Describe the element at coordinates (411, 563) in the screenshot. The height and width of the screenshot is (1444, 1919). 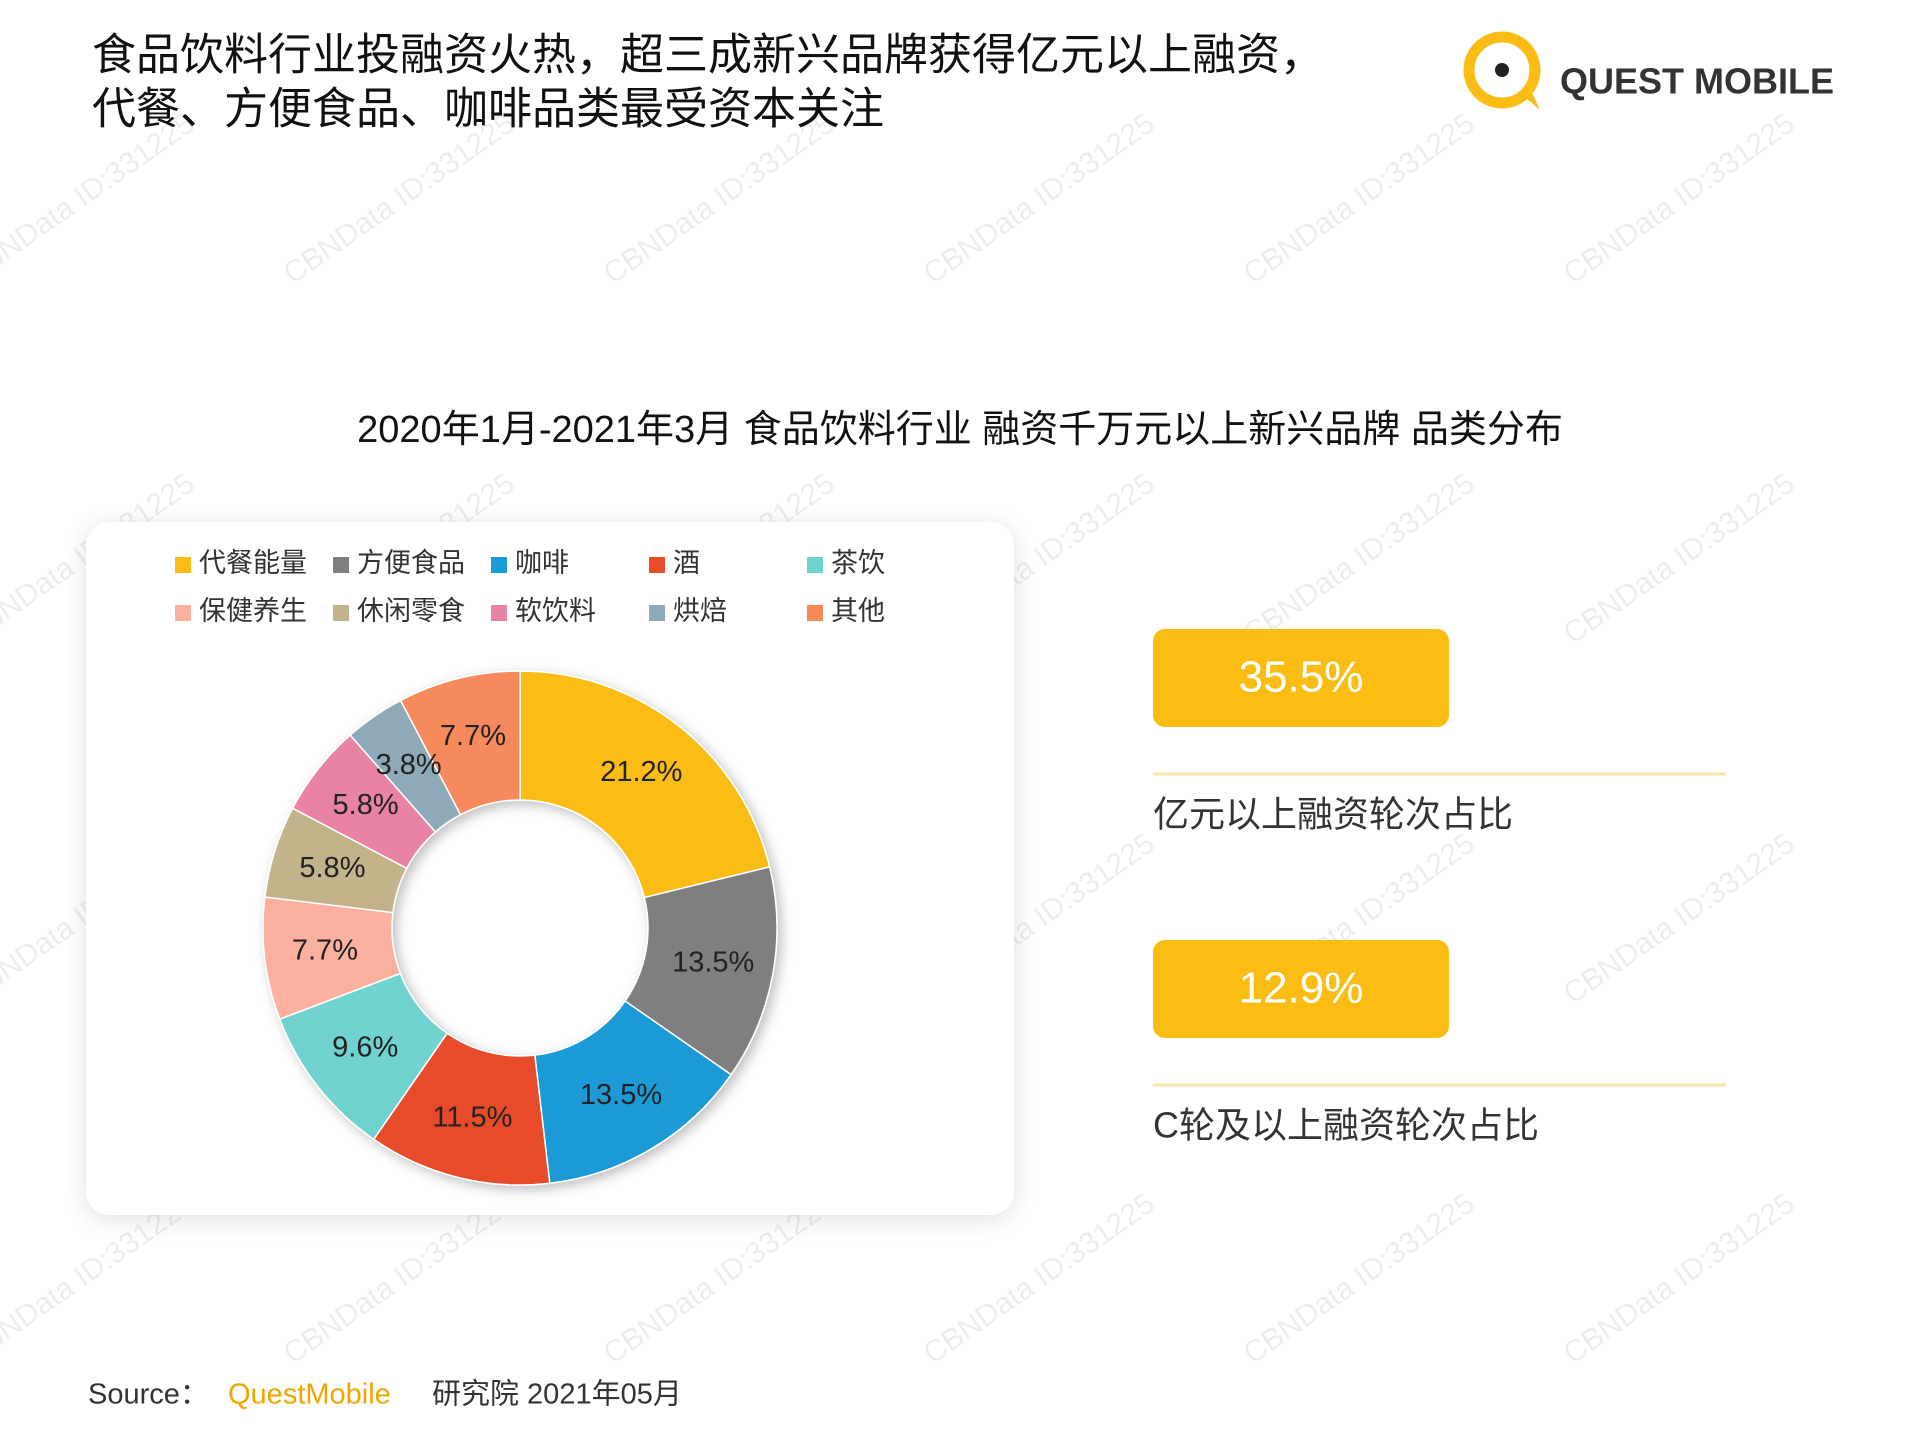
I see `legend-label: 方便食品` at that location.